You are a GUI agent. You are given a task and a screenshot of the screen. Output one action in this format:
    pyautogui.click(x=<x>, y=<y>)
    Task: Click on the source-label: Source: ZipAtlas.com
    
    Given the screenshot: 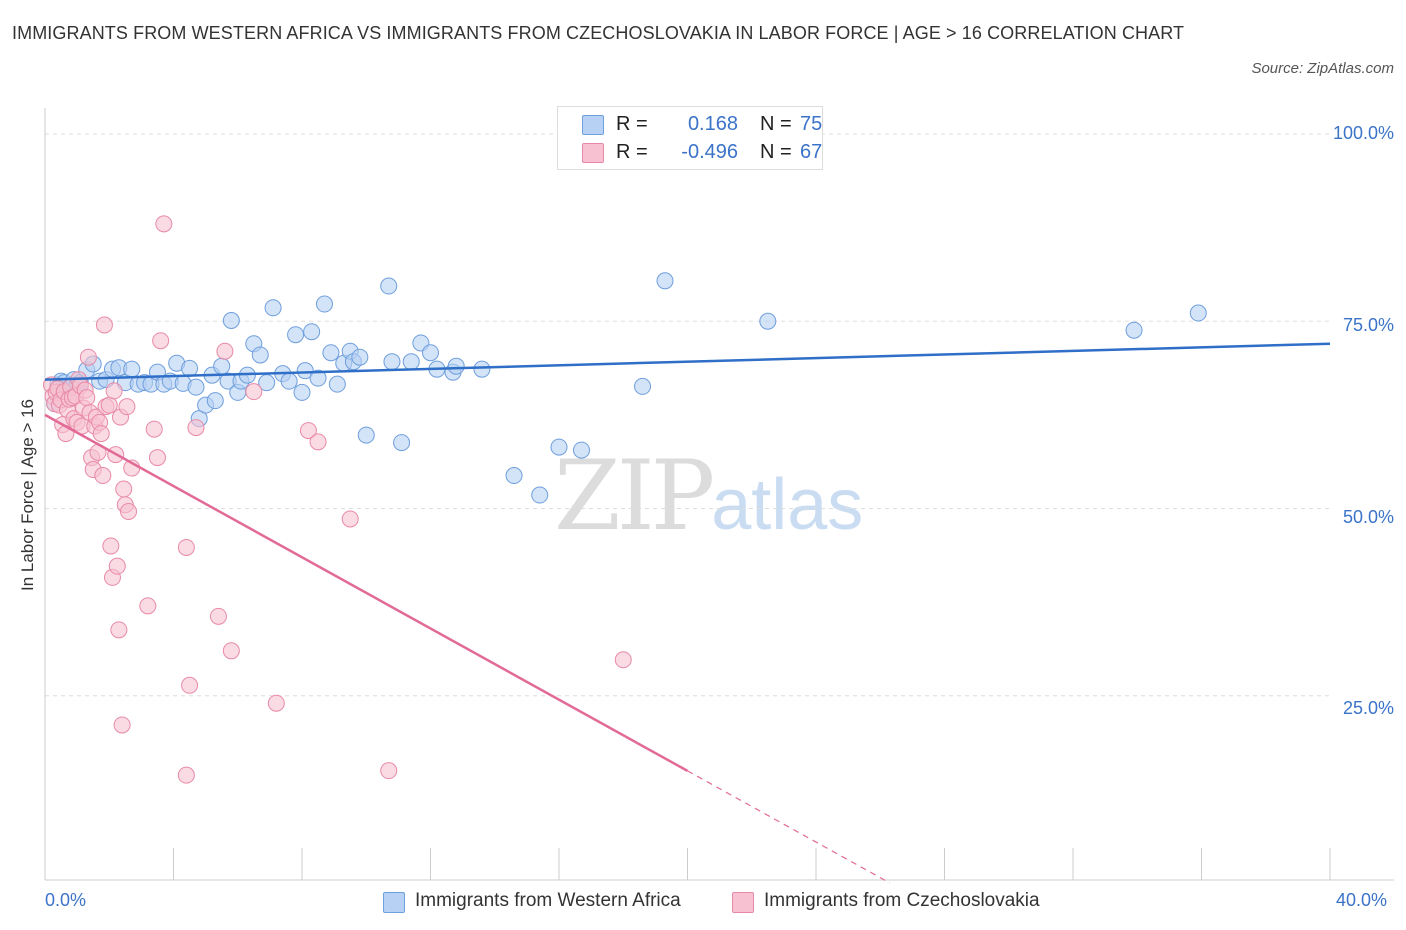 What is the action you would take?
    pyautogui.click(x=1322, y=68)
    